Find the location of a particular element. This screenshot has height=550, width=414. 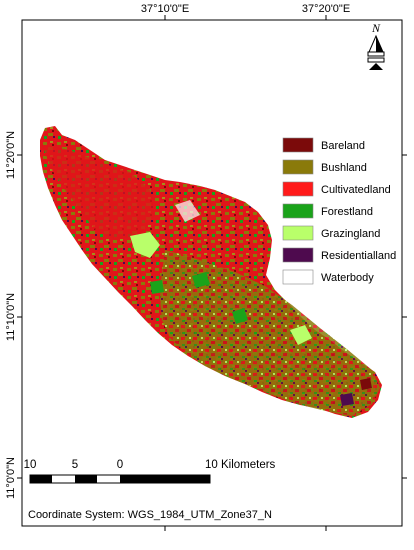

legend-swatch-residentialland is located at coordinates (298, 255).